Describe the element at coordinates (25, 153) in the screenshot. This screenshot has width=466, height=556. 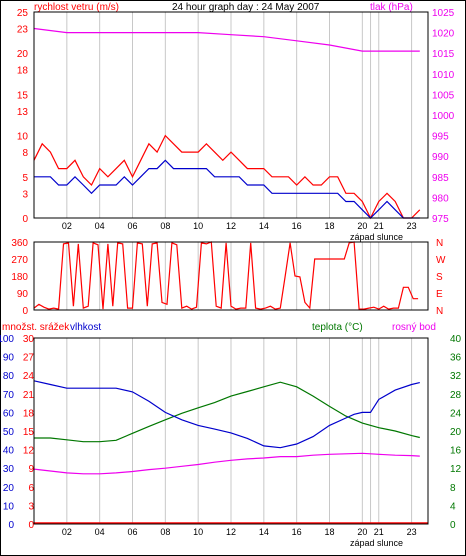
I see `wind-y-tick: 8` at that location.